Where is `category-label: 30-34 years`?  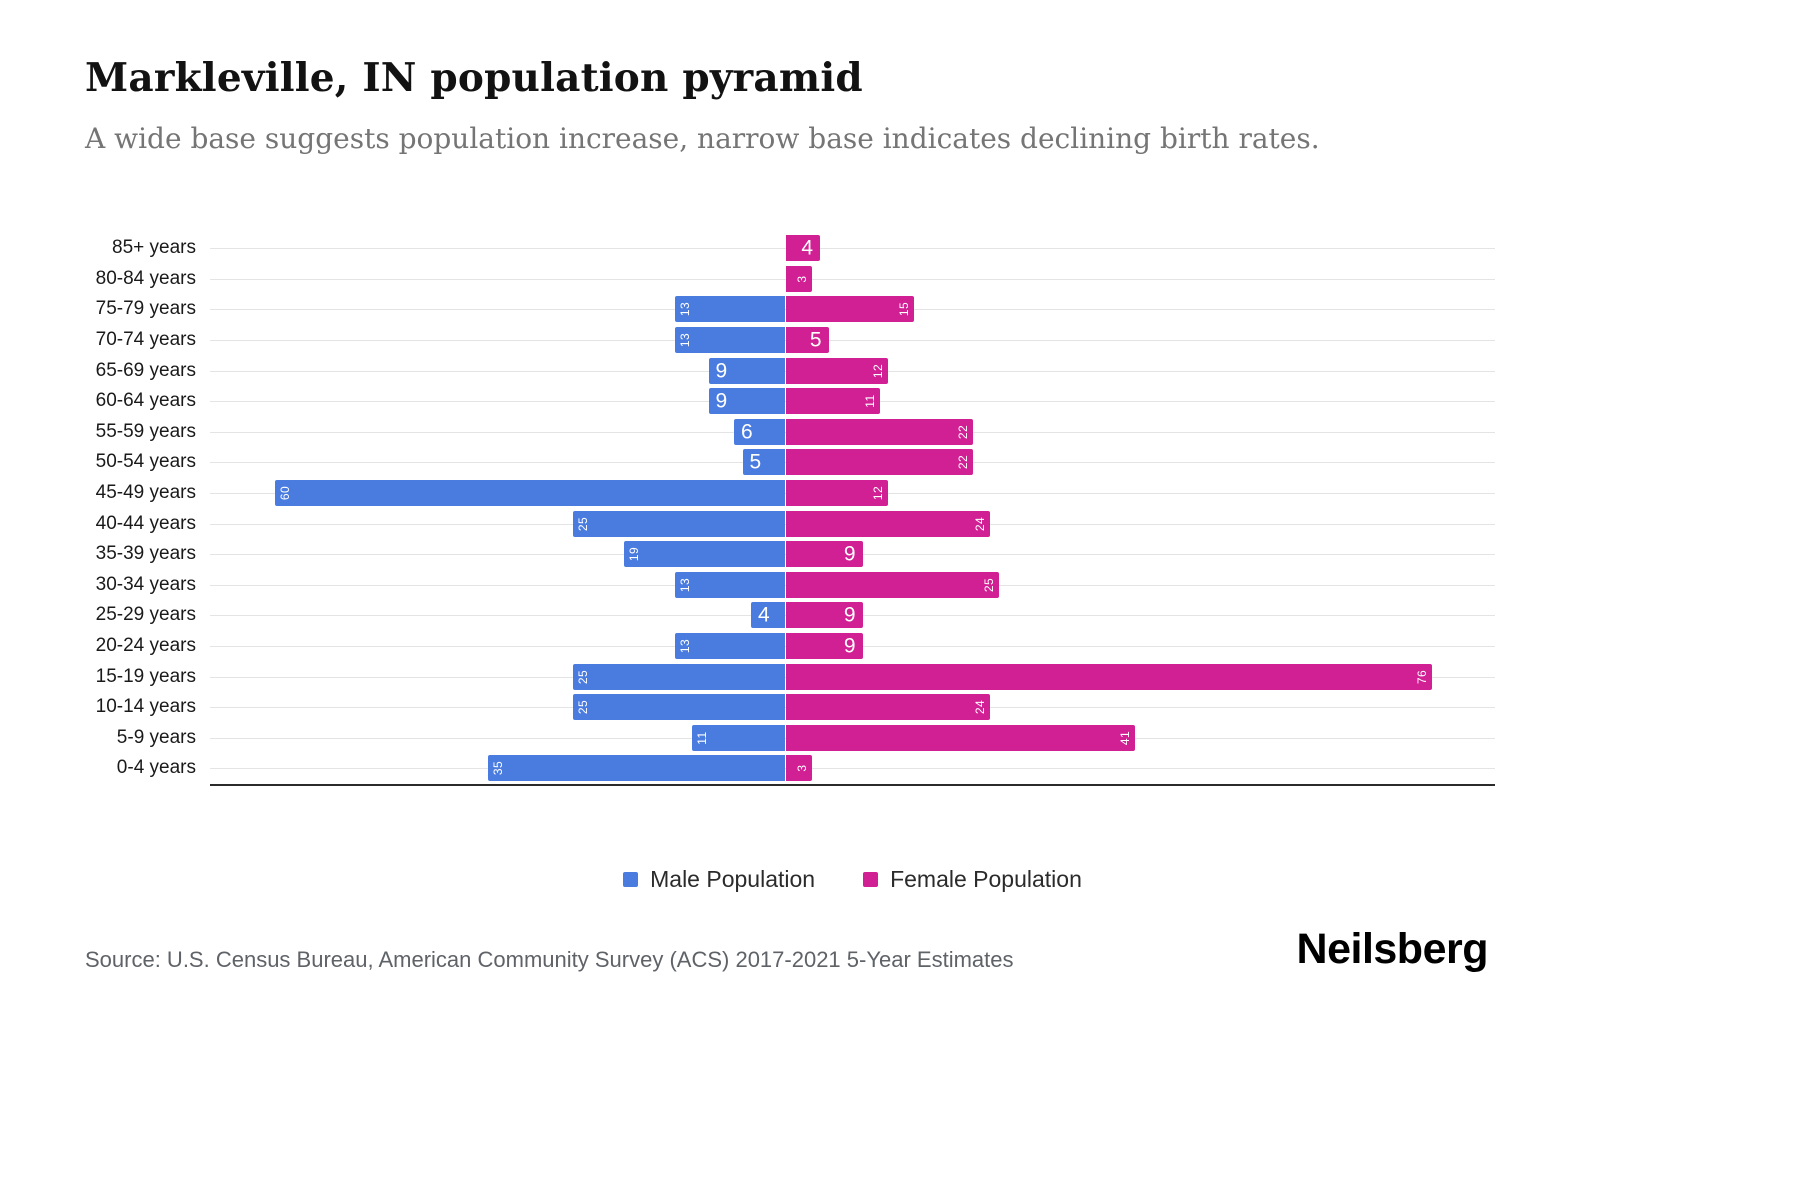 category-label: 30-34 years is located at coordinates (145, 584).